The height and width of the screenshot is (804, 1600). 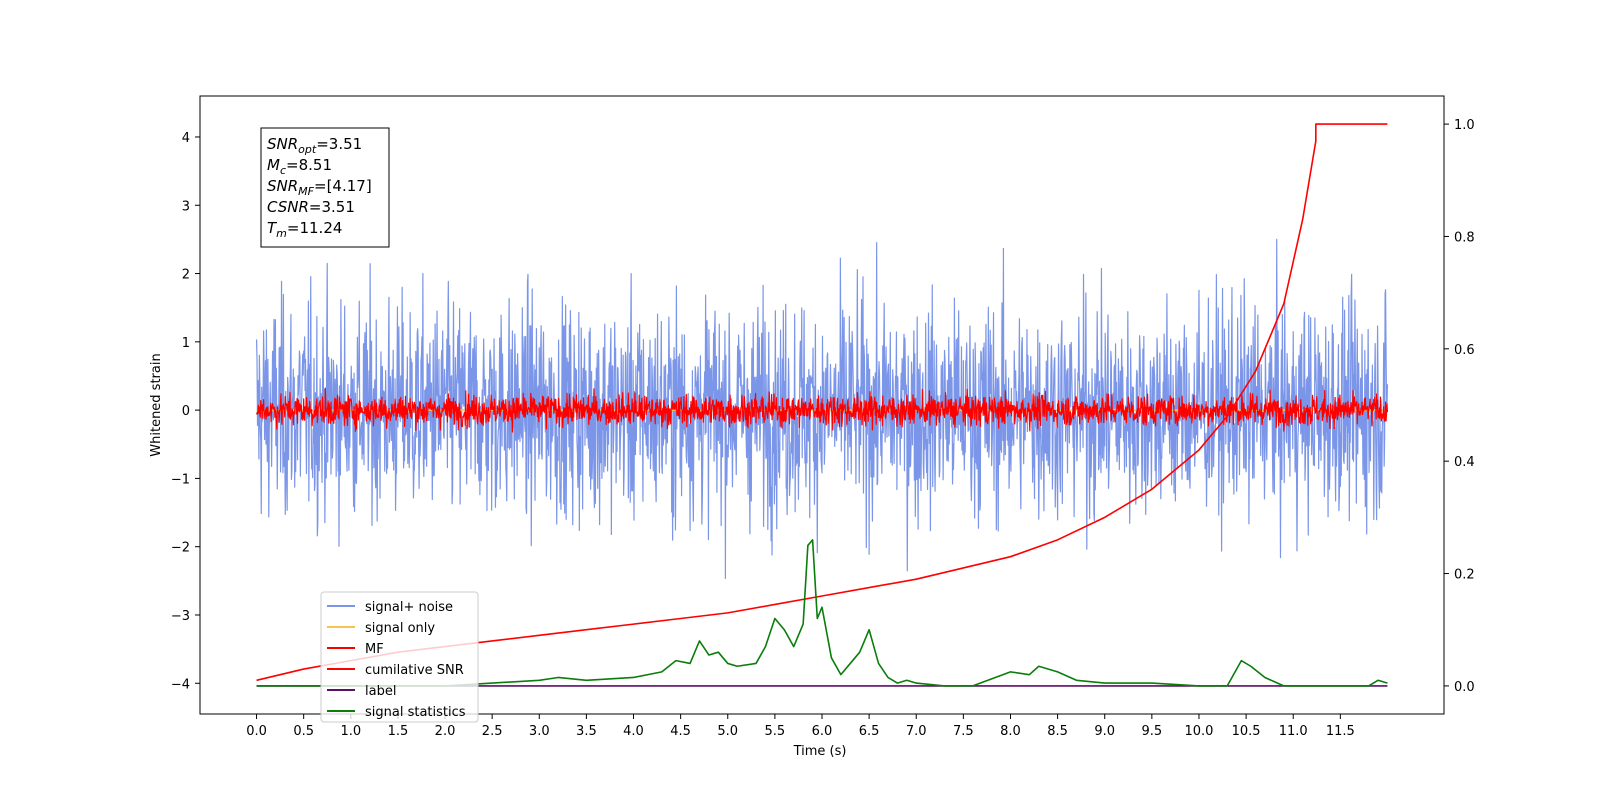 I want to click on x-tick-label: 0.0, so click(x=256, y=731).